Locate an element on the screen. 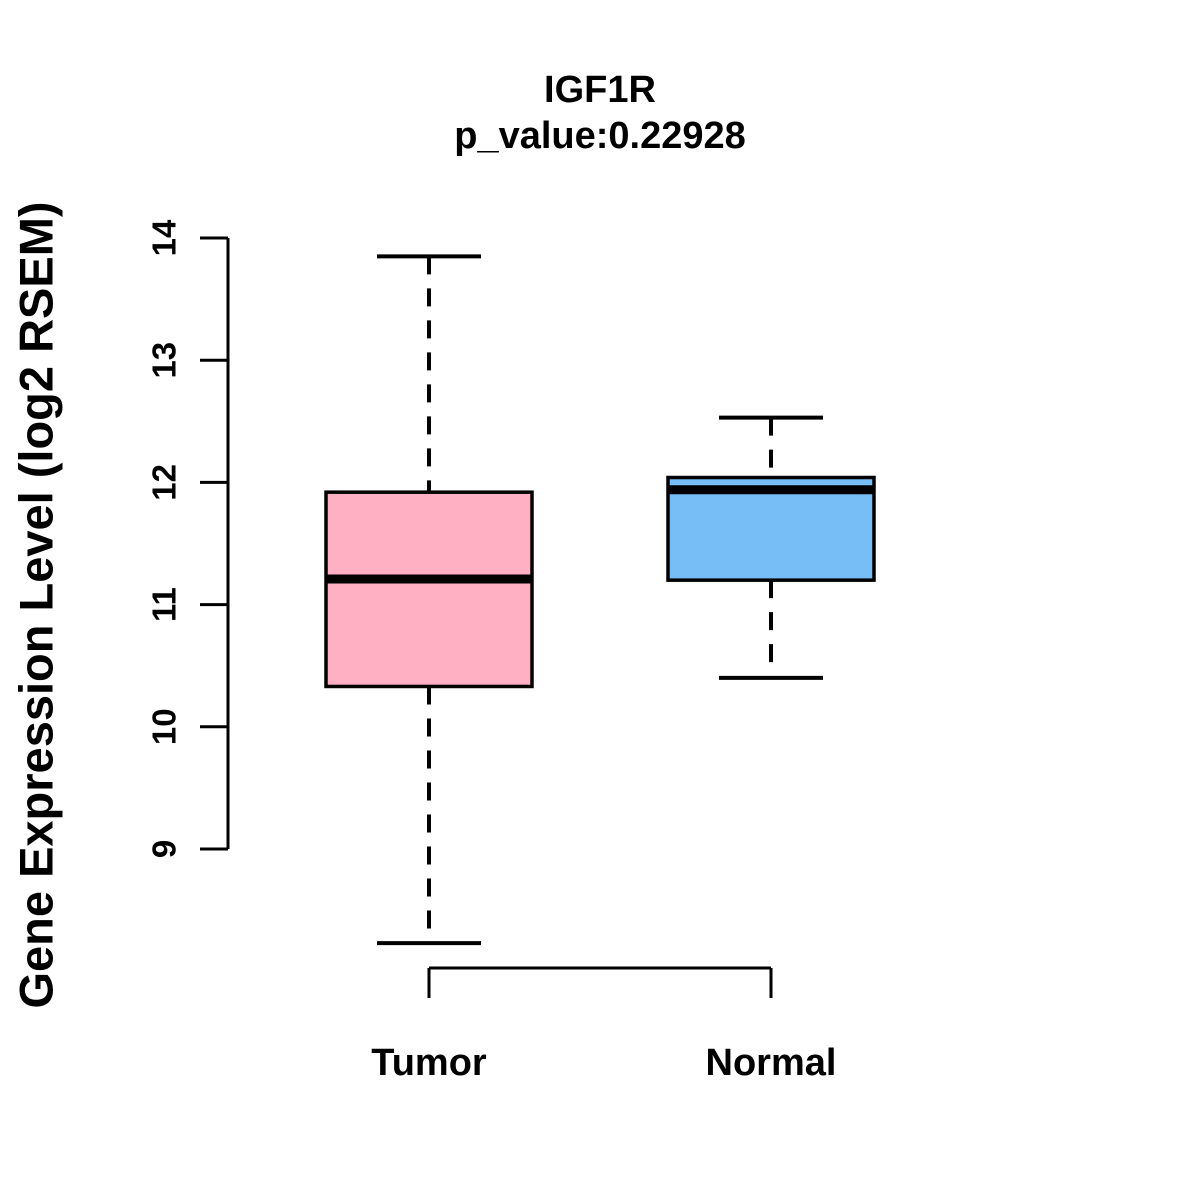  y-tick-label: 10 is located at coordinates (164, 726).